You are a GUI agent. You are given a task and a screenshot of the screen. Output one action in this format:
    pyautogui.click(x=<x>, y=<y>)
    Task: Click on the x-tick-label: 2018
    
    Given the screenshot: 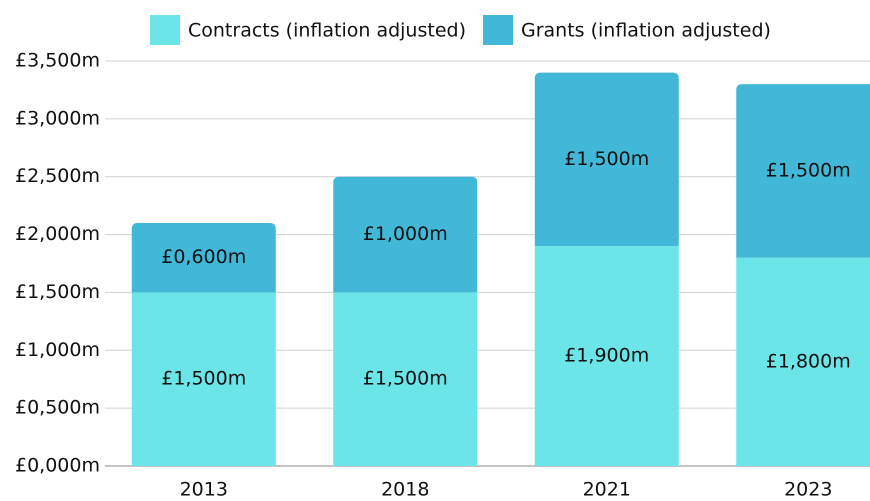 What is the action you would take?
    pyautogui.click(x=405, y=490)
    